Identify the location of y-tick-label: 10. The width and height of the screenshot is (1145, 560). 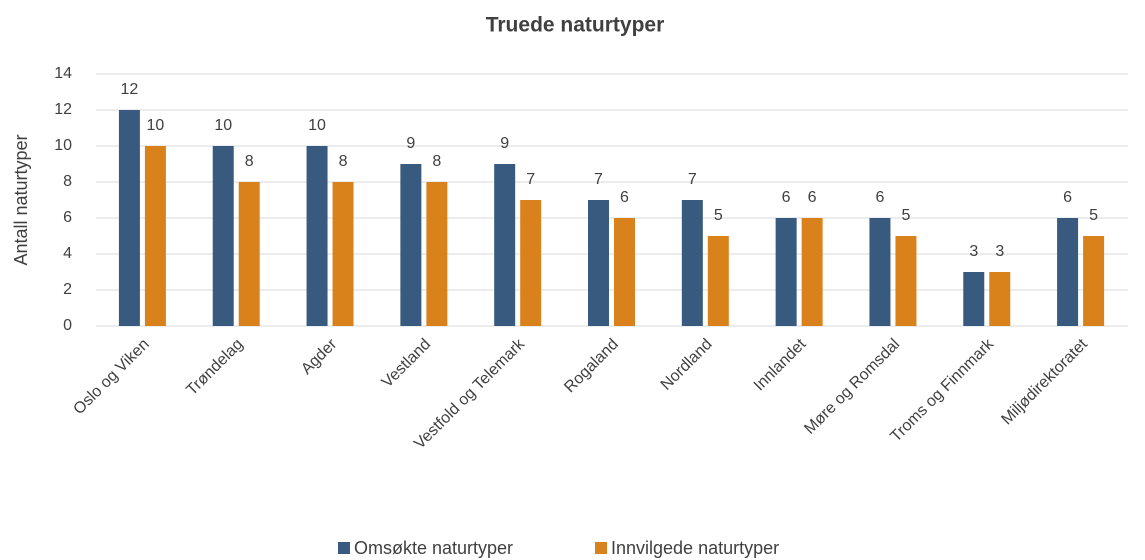
(63, 145).